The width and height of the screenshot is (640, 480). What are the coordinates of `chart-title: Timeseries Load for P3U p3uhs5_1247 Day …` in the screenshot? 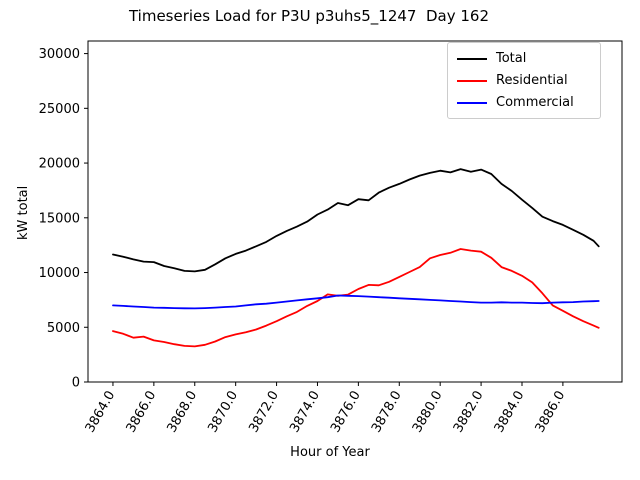 It's located at (309, 16).